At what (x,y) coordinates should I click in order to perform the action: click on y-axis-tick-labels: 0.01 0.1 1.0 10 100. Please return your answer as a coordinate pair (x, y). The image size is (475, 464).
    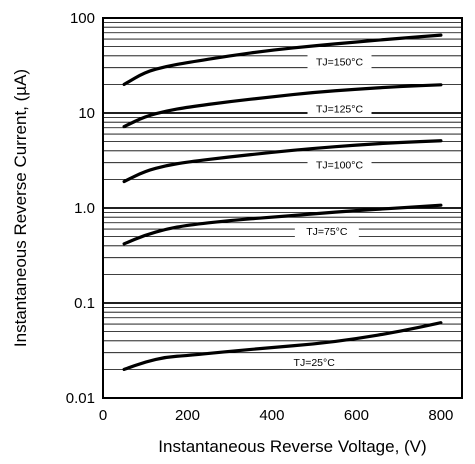
    Looking at the image, I should click on (80, 208).